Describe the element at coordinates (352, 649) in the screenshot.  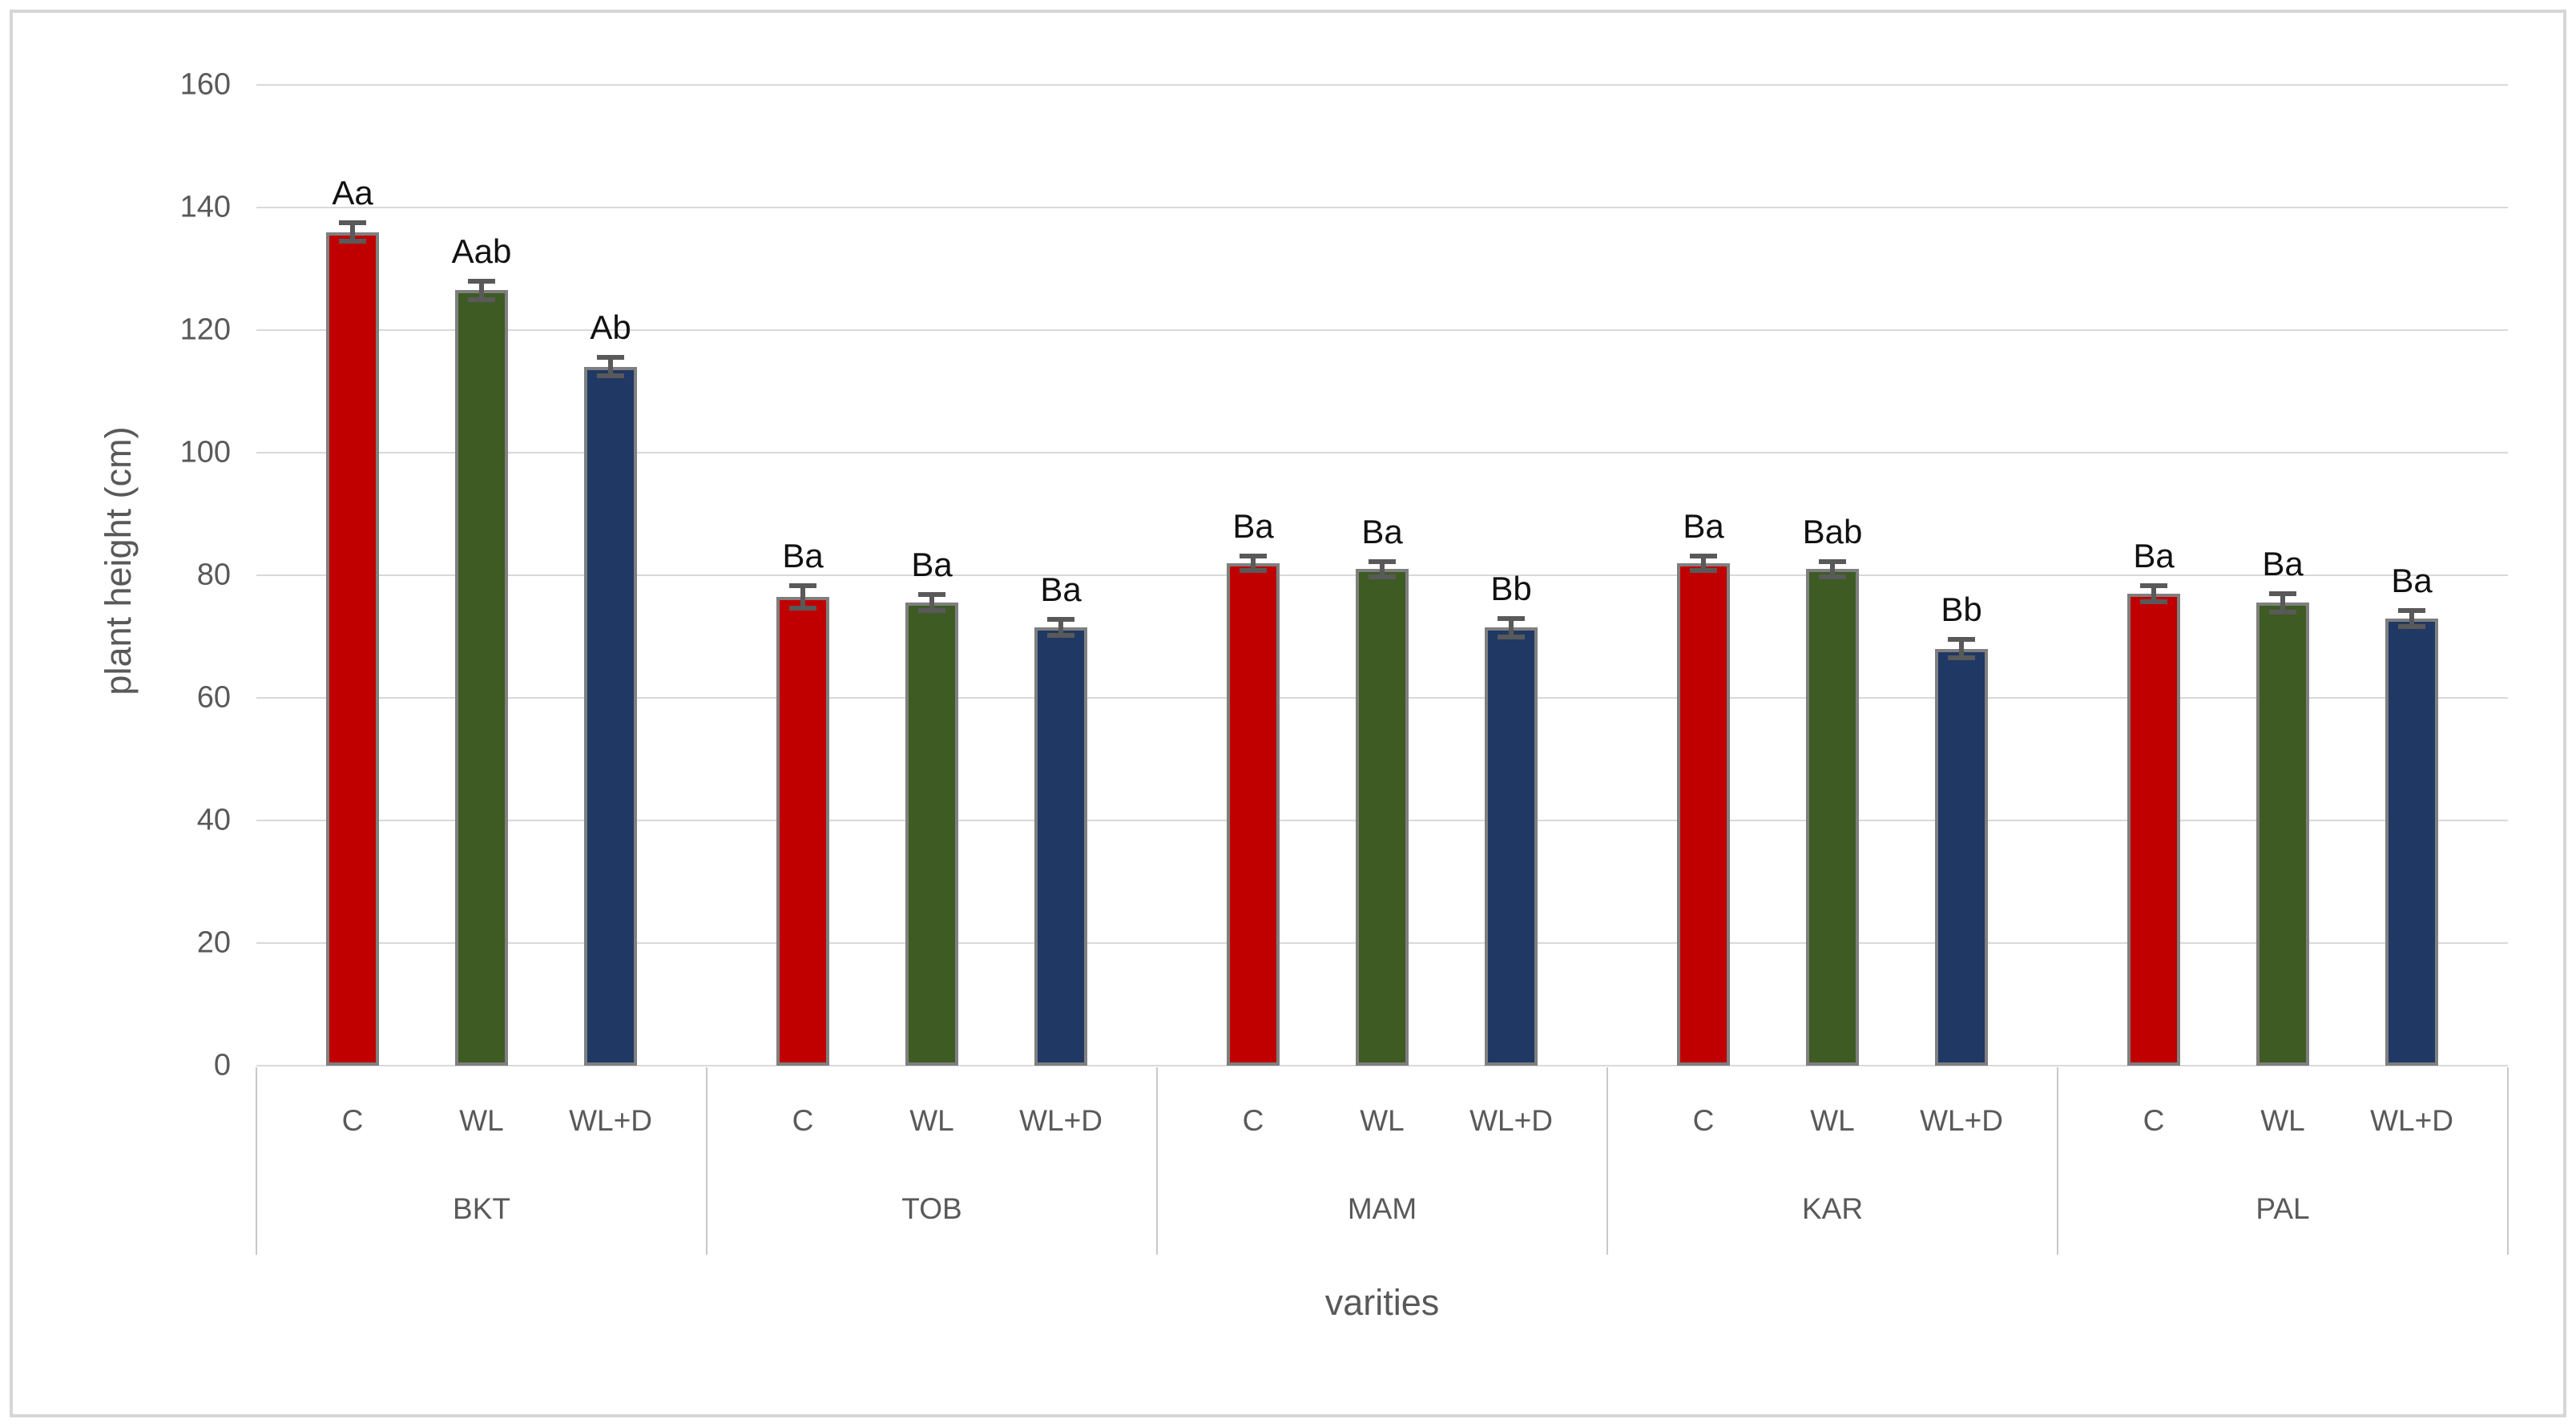
I see `bar-BKT-C` at that location.